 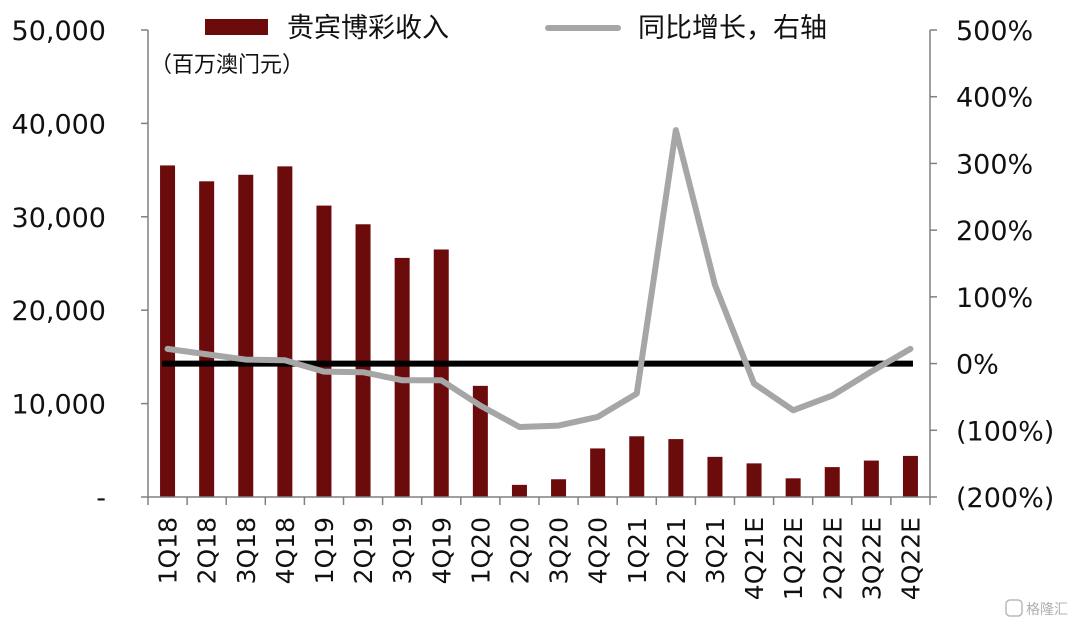 What do you see at coordinates (715, 550) in the screenshot?
I see `x-tick-label: 3Q21` at bounding box center [715, 550].